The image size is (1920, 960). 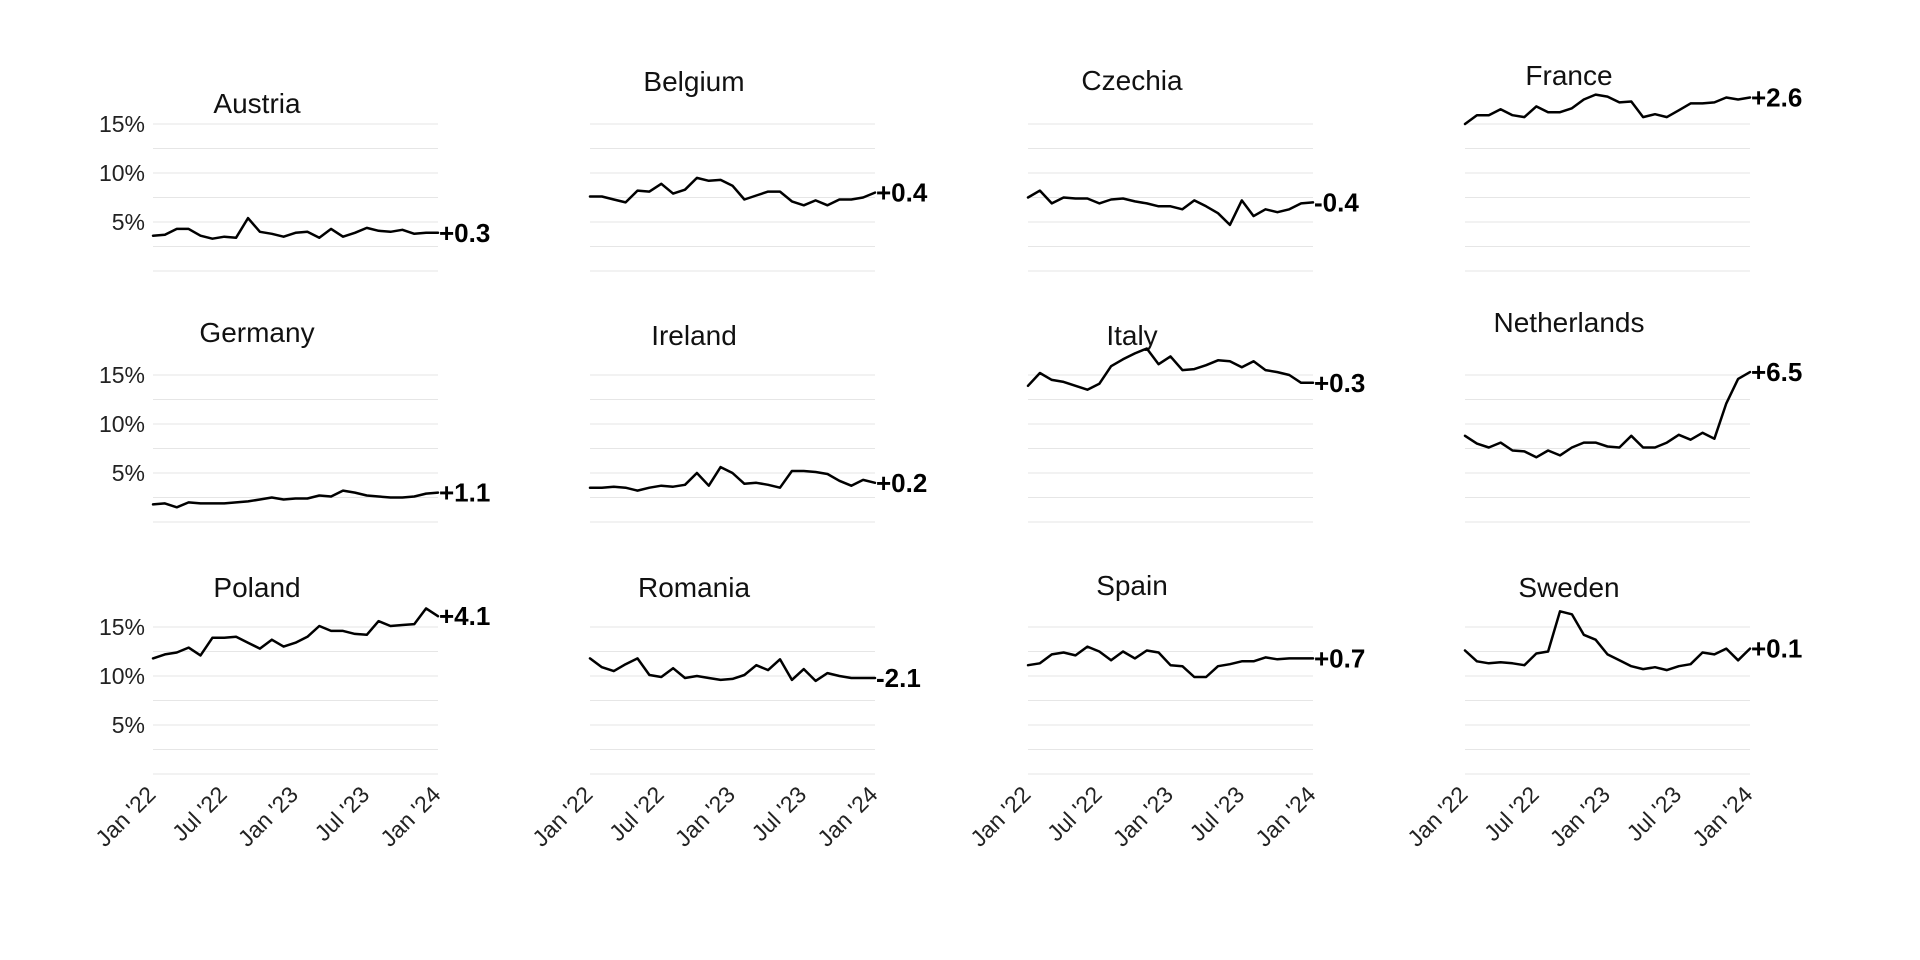 I want to click on change-label: +4.1, so click(x=464, y=616).